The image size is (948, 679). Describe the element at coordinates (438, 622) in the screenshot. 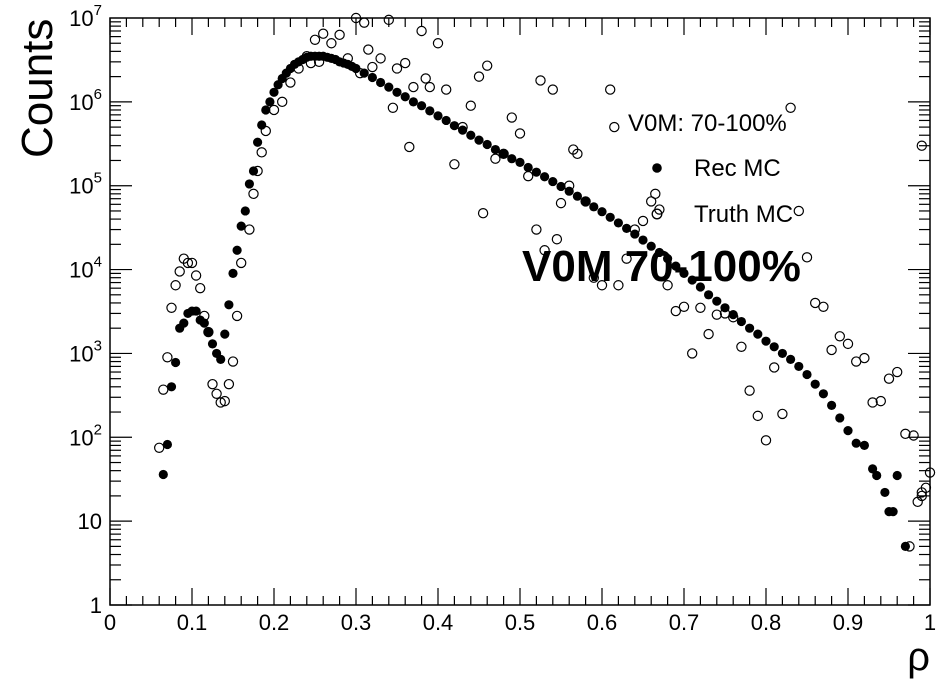

I see `x-tick-label: 0.4` at that location.